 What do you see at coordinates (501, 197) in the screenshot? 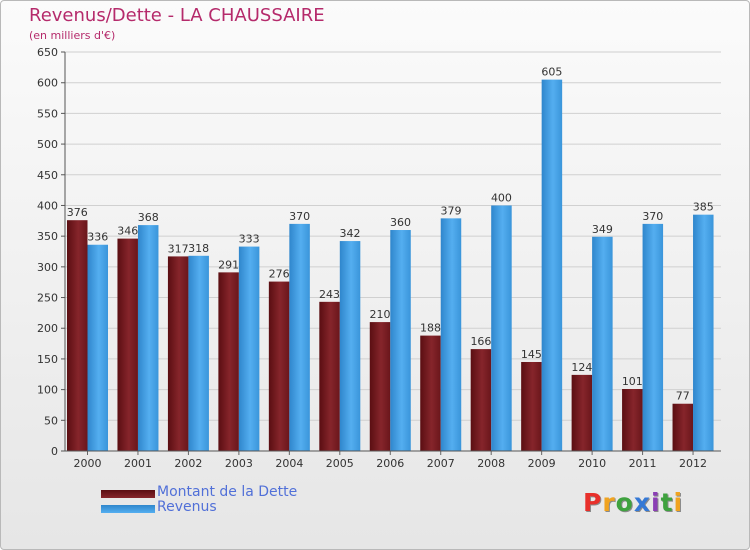
I see `data-label-revenue-2008: 400` at bounding box center [501, 197].